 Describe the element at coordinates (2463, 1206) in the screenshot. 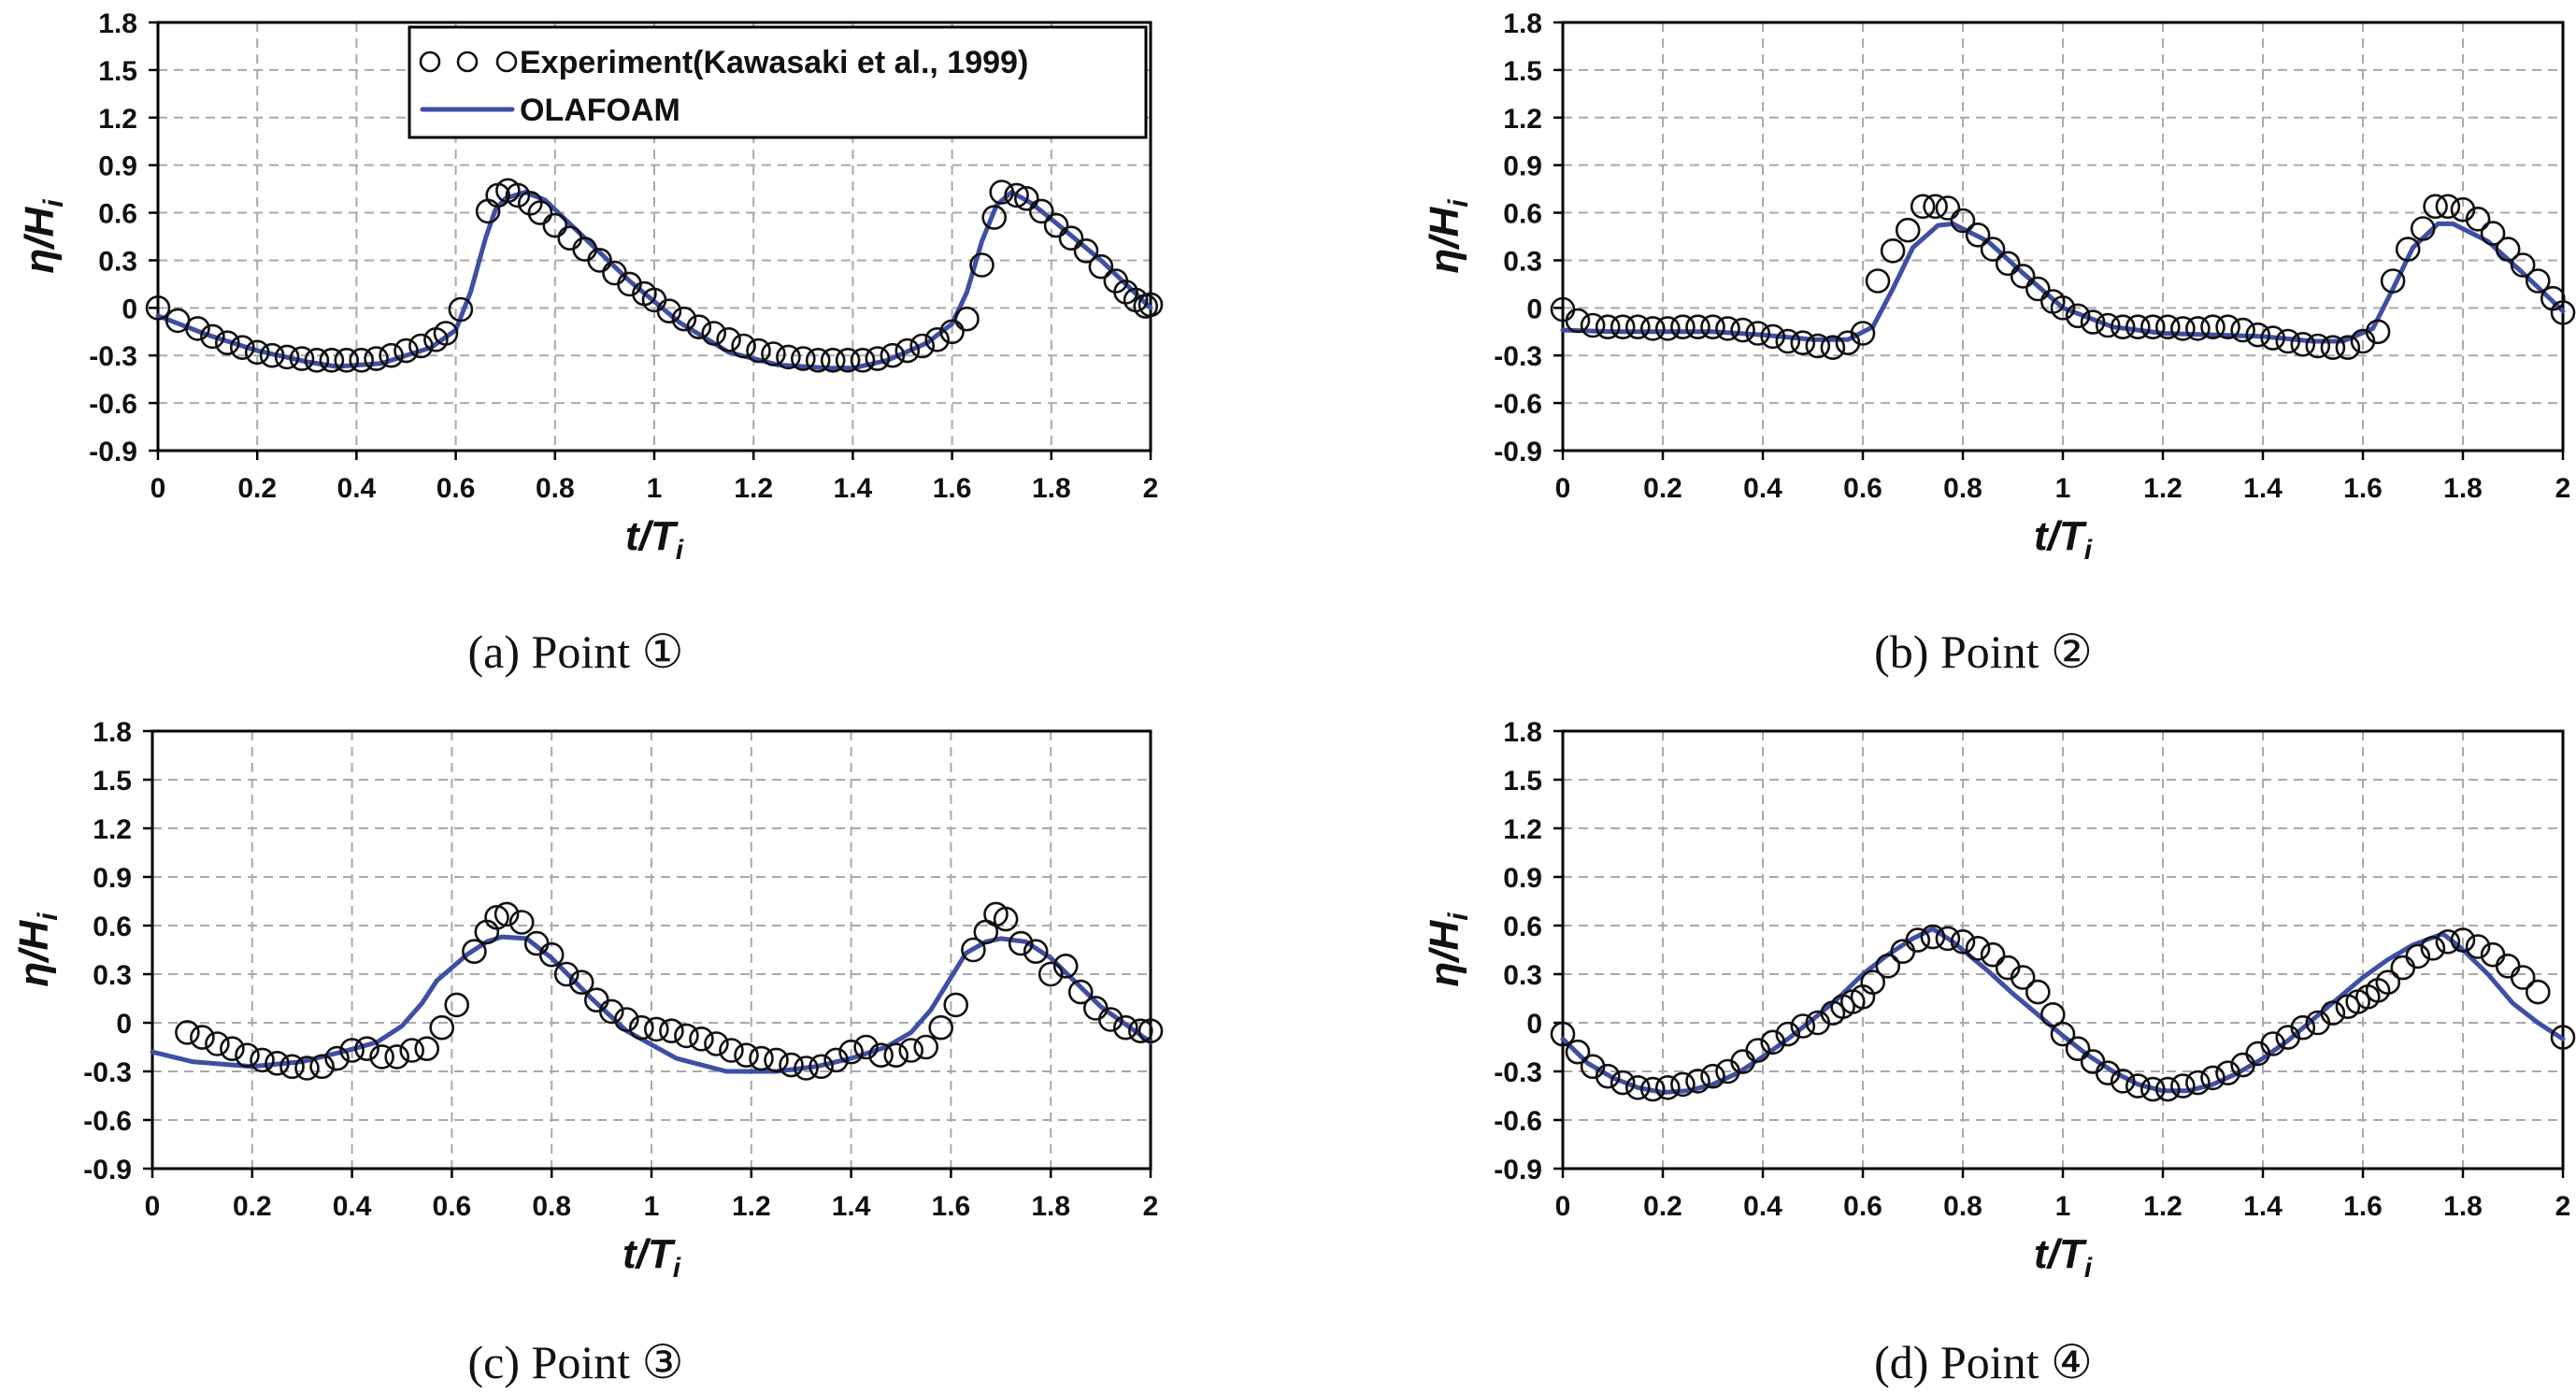

I see `x-tick-label: 1.8` at that location.